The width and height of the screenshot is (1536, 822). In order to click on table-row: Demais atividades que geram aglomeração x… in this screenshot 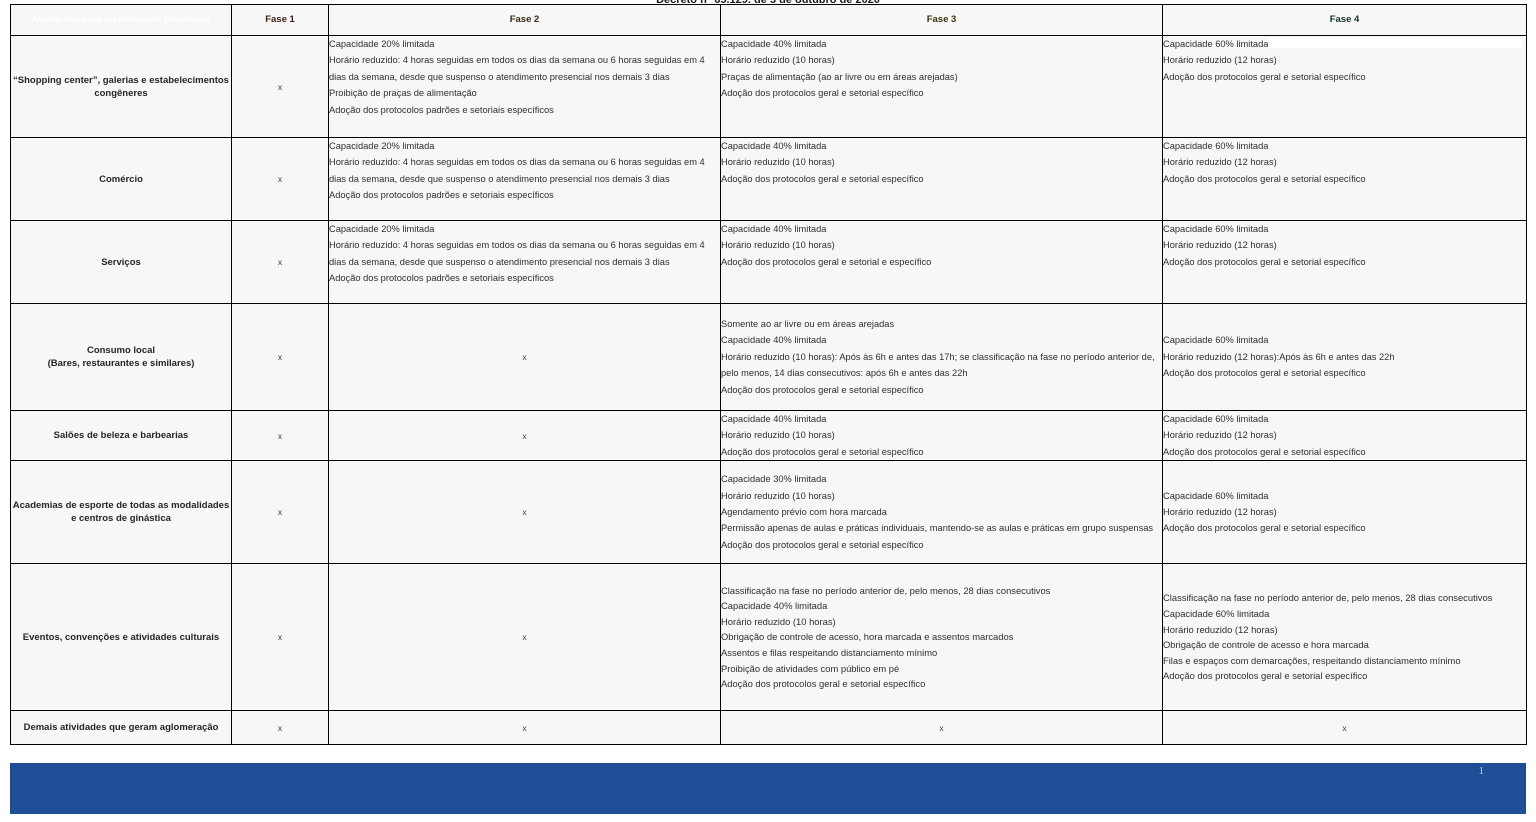, I will do `click(768, 728)`.